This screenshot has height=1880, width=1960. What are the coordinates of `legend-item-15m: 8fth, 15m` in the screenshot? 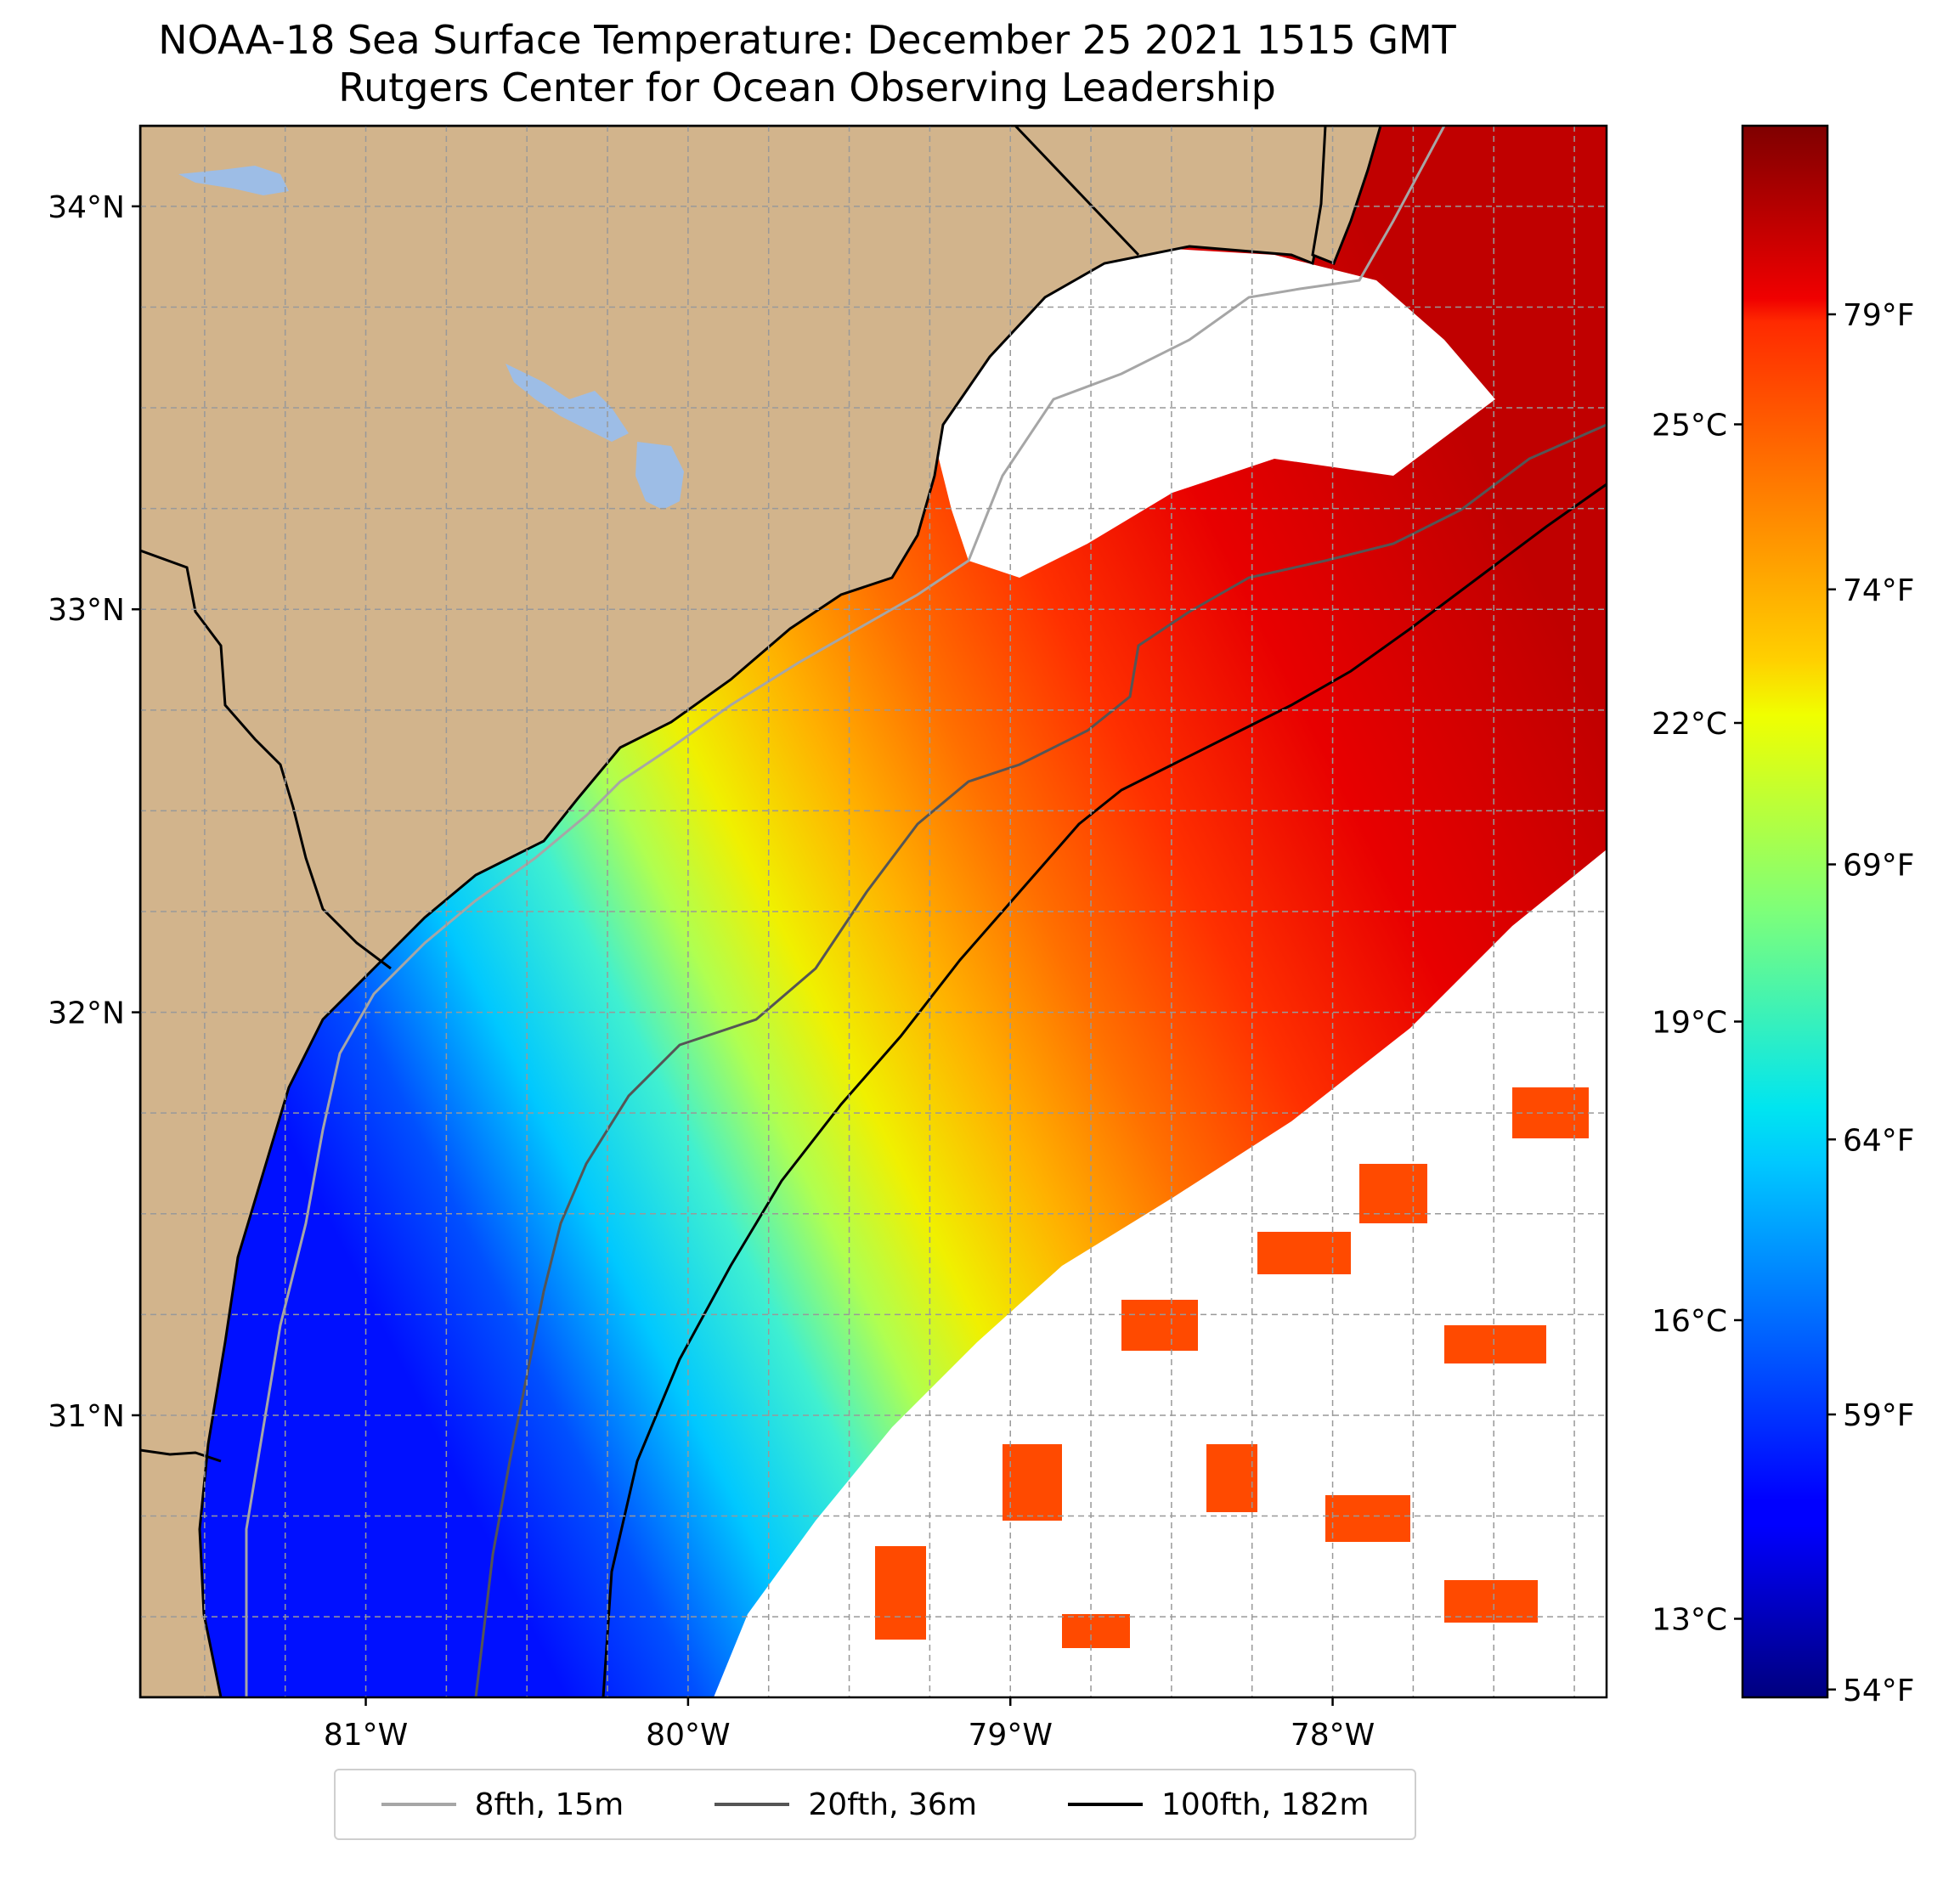 It's located at (503, 1805).